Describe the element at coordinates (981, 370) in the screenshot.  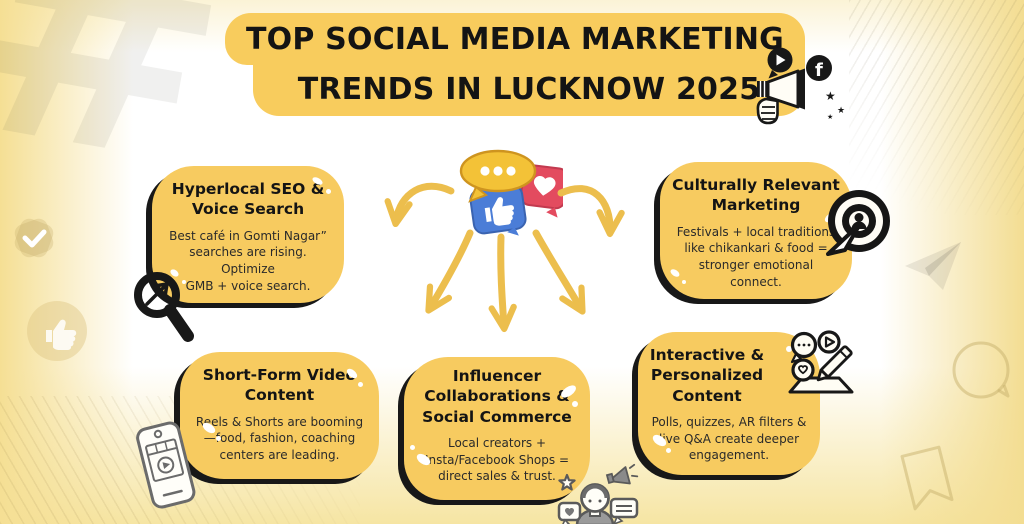
I see `chat-outline-icon` at that location.